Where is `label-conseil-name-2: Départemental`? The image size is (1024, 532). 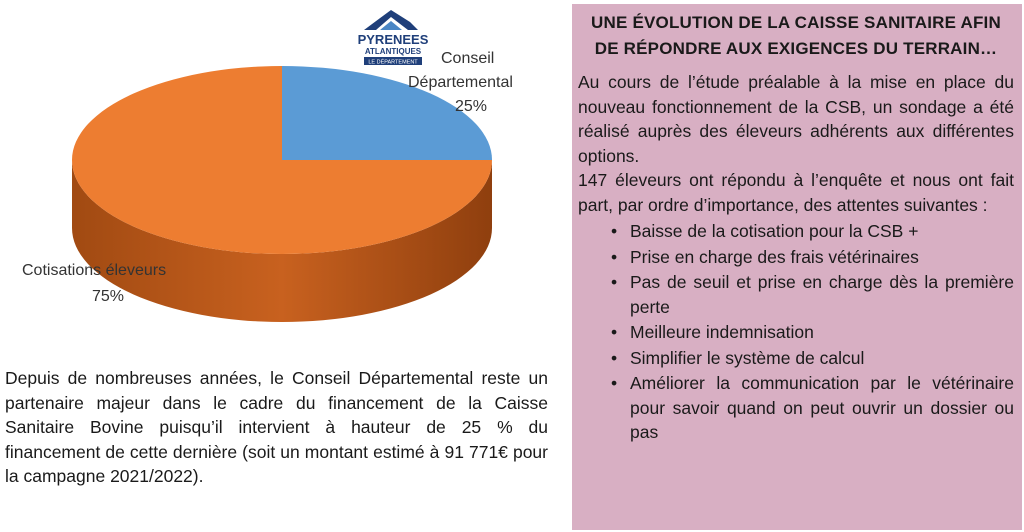
label-conseil-name-2: Départemental is located at coordinates (460, 82).